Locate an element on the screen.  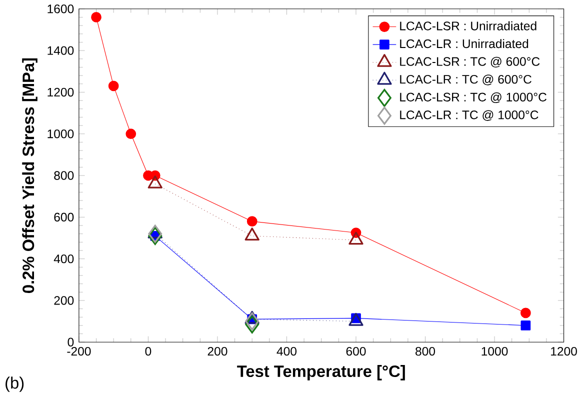
text: (b) is located at coordinates (15, 384).